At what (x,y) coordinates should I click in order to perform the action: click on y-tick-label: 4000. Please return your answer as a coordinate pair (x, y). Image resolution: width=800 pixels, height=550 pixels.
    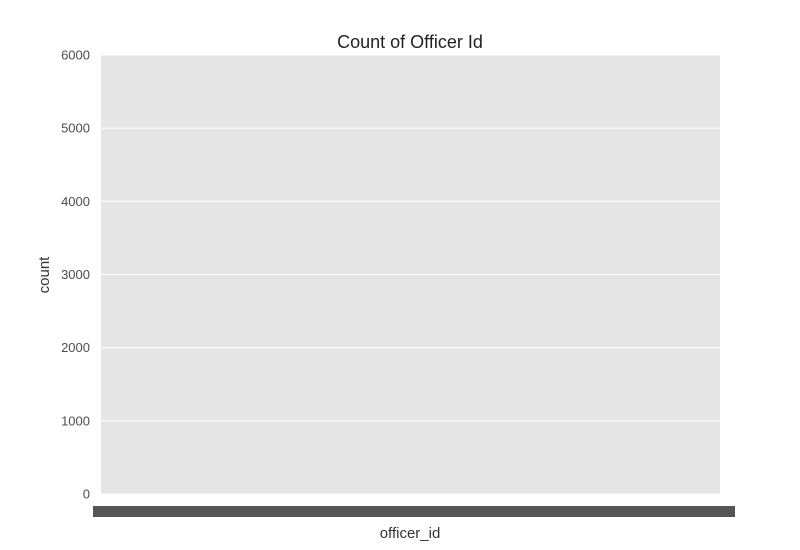
    Looking at the image, I should click on (75, 201).